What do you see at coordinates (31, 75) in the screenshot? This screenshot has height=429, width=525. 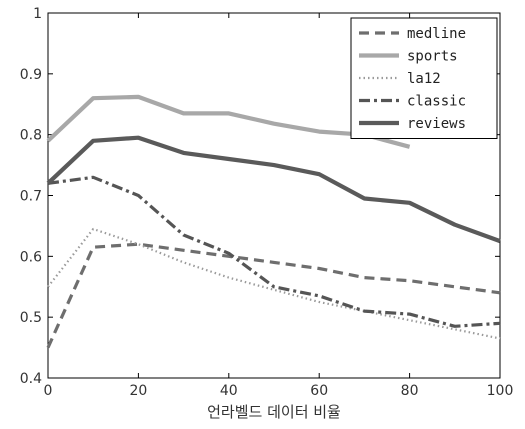 I see `y-tick-label: 0.9` at bounding box center [31, 75].